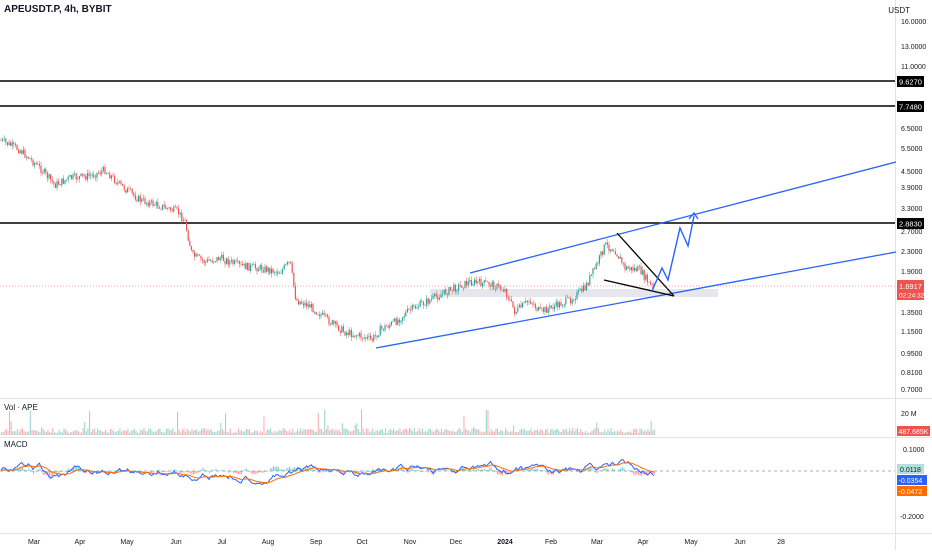 This screenshot has width=932, height=555. What do you see at coordinates (21, 407) in the screenshot?
I see `volume-legend: Vol · APE` at bounding box center [21, 407].